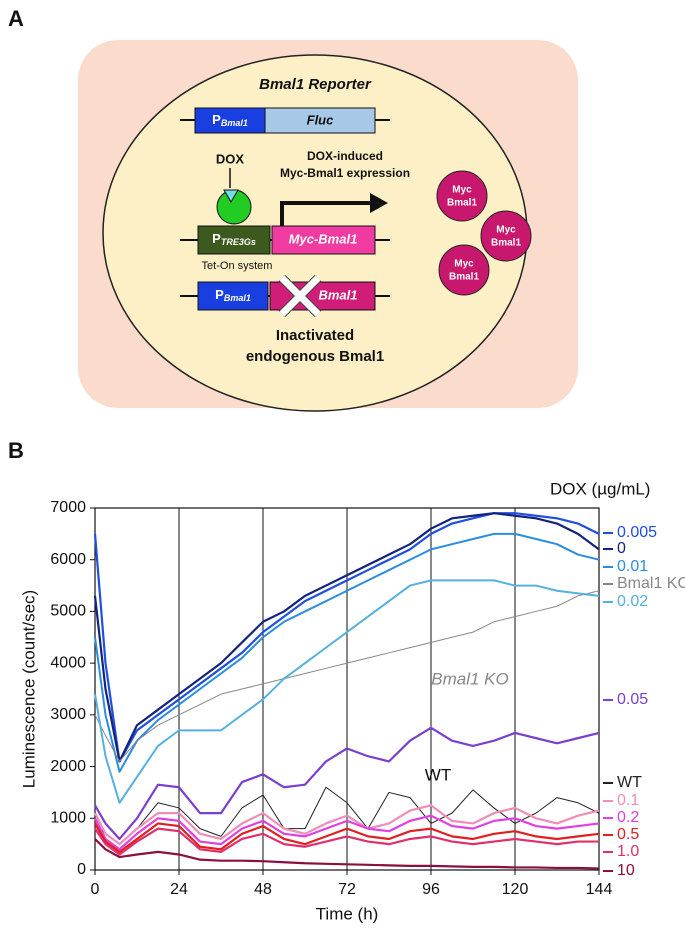  I want to click on fluc-box, so click(320, 120).